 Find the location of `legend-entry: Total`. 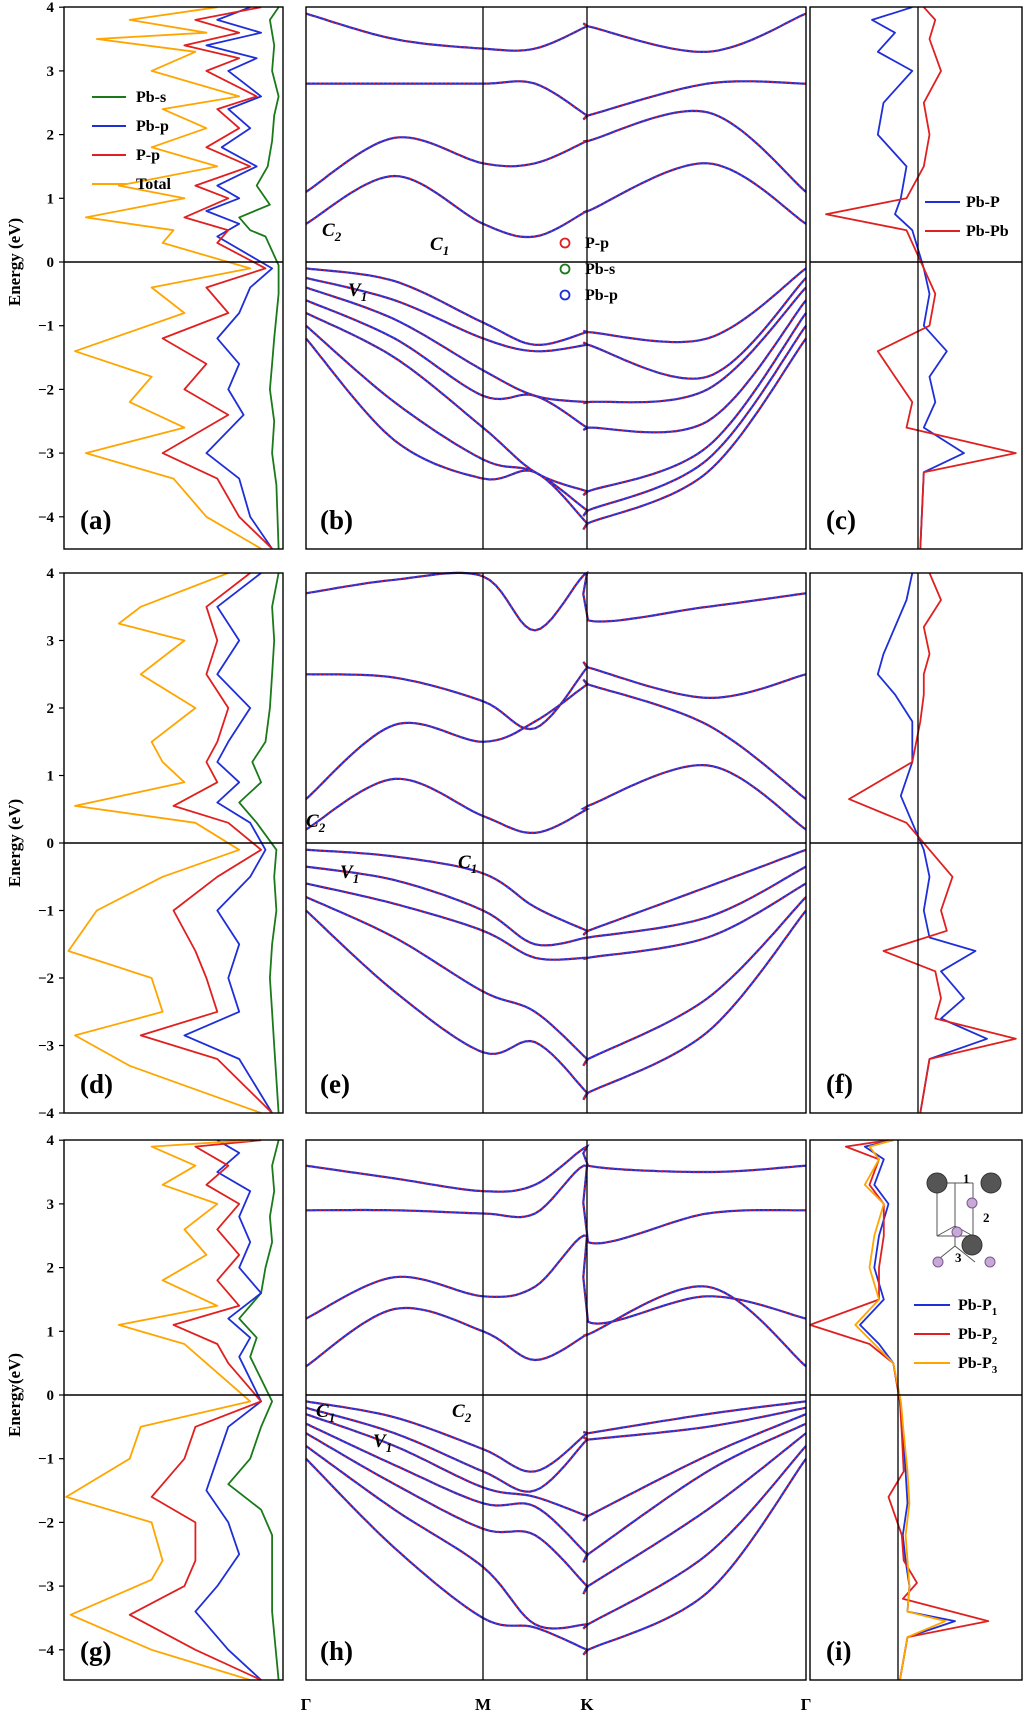

legend-entry: Total is located at coordinates (154, 184).